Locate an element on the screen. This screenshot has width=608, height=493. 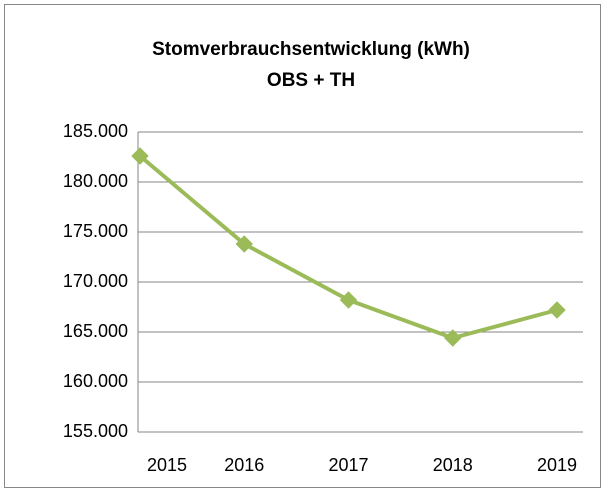
x-tick-label: 2018 is located at coordinates (453, 465).